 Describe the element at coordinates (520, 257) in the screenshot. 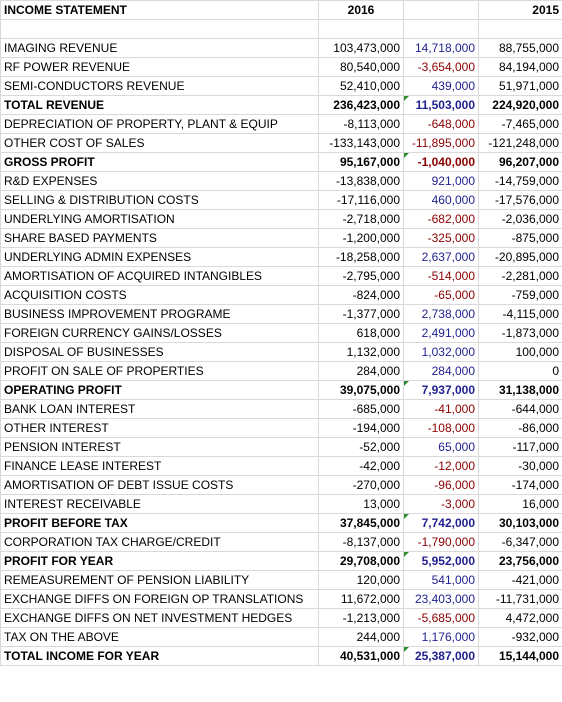

I see `value-2015-cell: -20,895,000` at that location.